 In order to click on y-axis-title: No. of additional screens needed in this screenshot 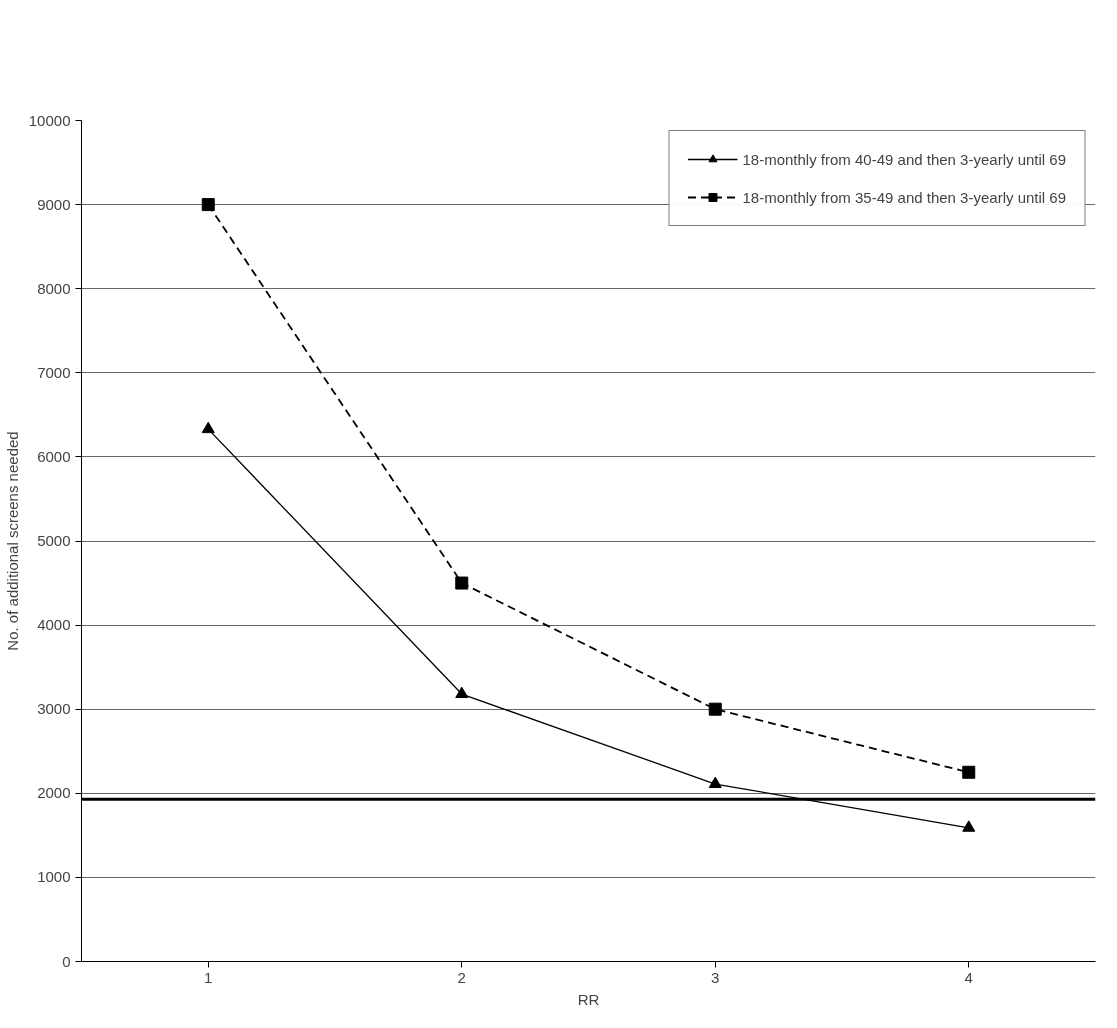, I will do `click(12, 541)`.